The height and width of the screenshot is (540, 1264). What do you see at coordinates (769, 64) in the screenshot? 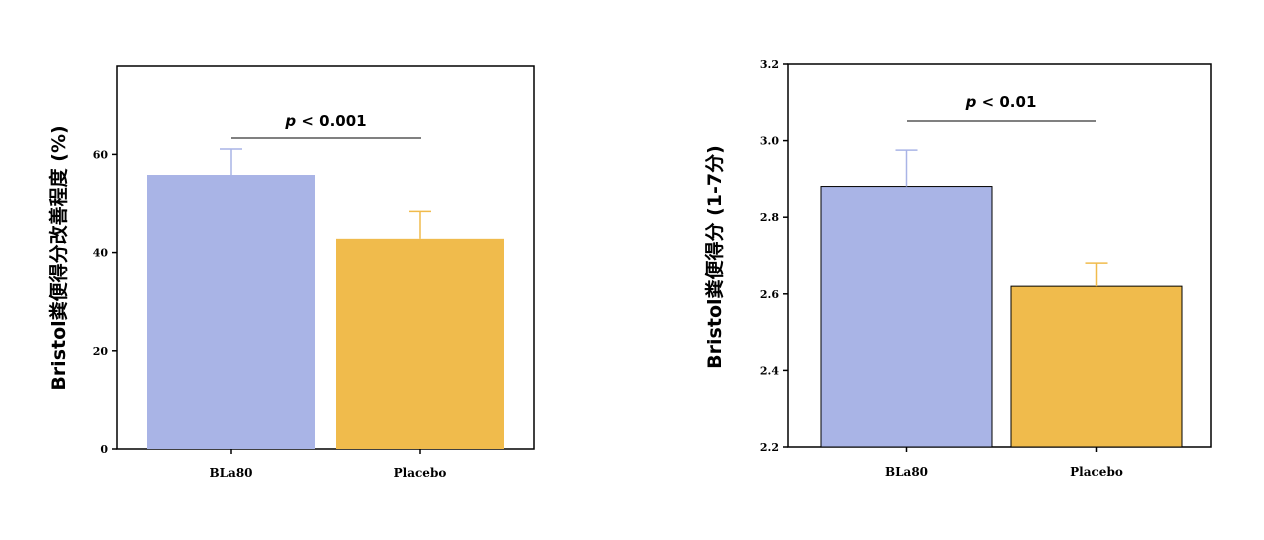
I see `right-y-tick-label: 3.2` at bounding box center [769, 64].